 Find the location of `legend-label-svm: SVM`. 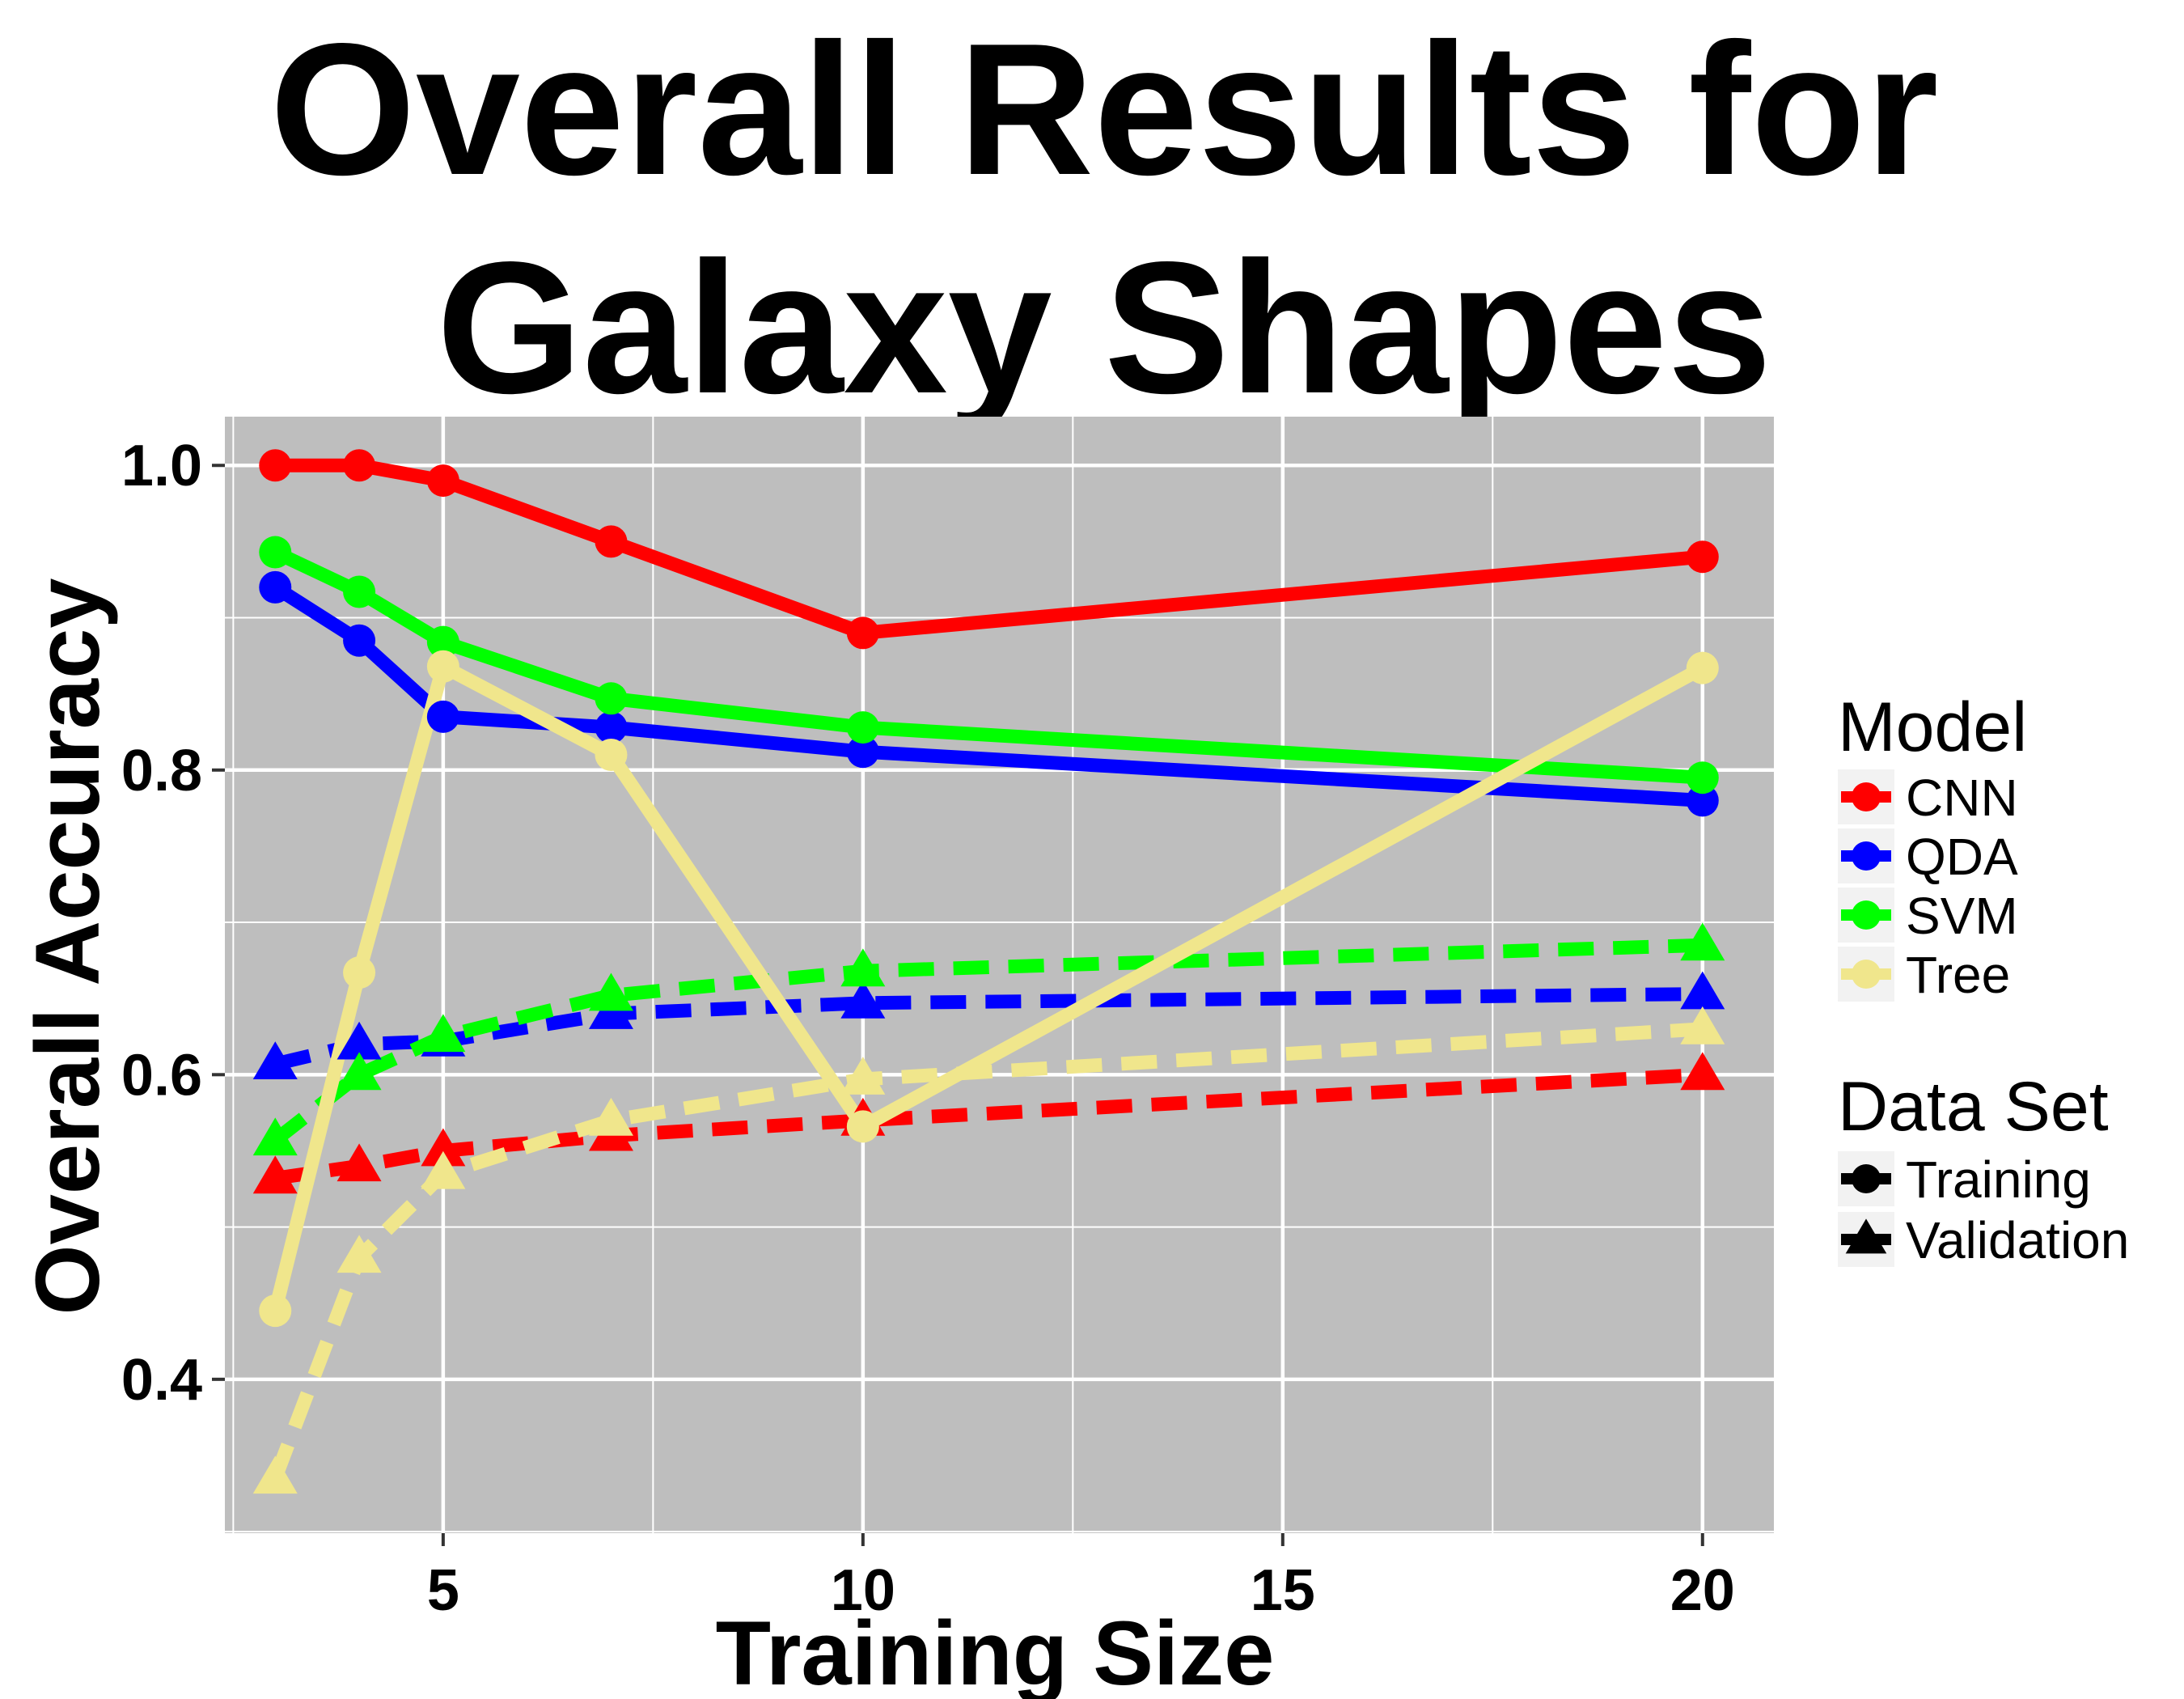

legend-label-svm: SVM is located at coordinates (1962, 916).